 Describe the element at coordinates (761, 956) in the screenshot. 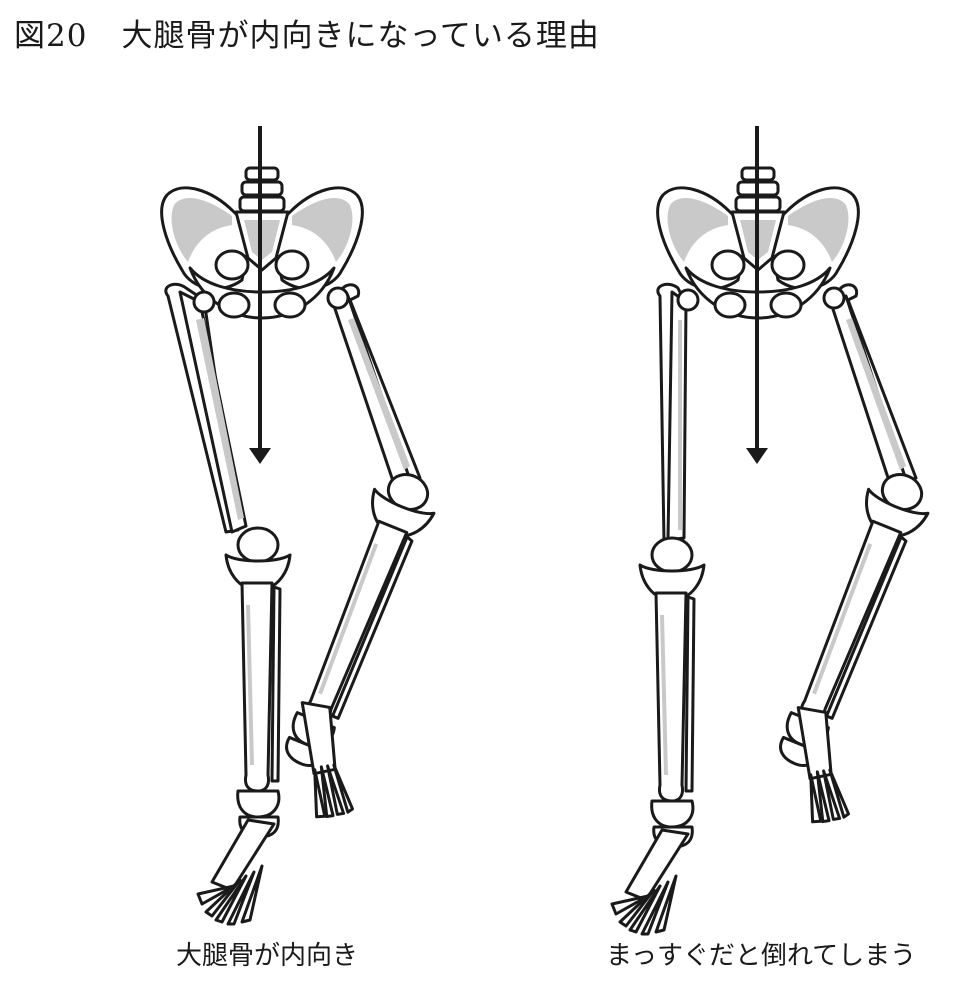

I see `right-caption: まっすぐだと倒れてしまう` at that location.